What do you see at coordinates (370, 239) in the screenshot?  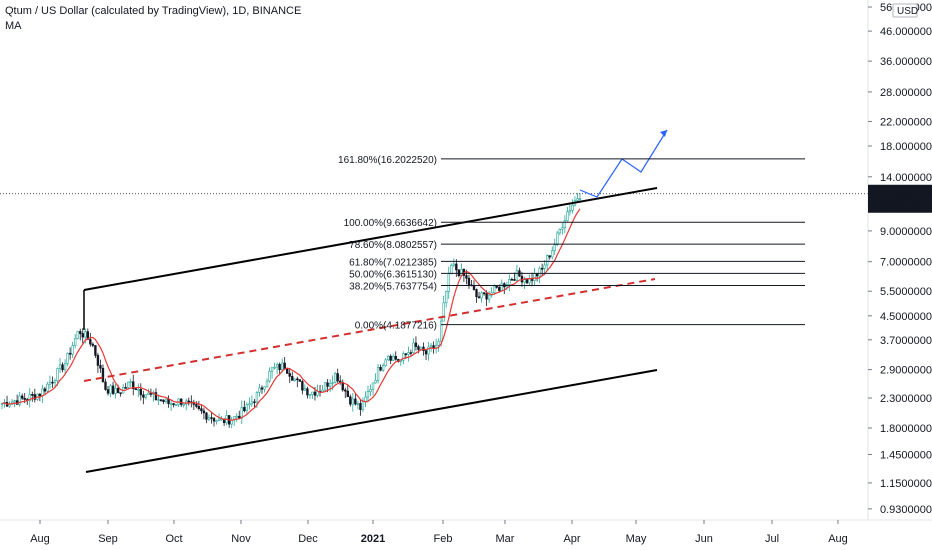 I see `channel-upper-line` at bounding box center [370, 239].